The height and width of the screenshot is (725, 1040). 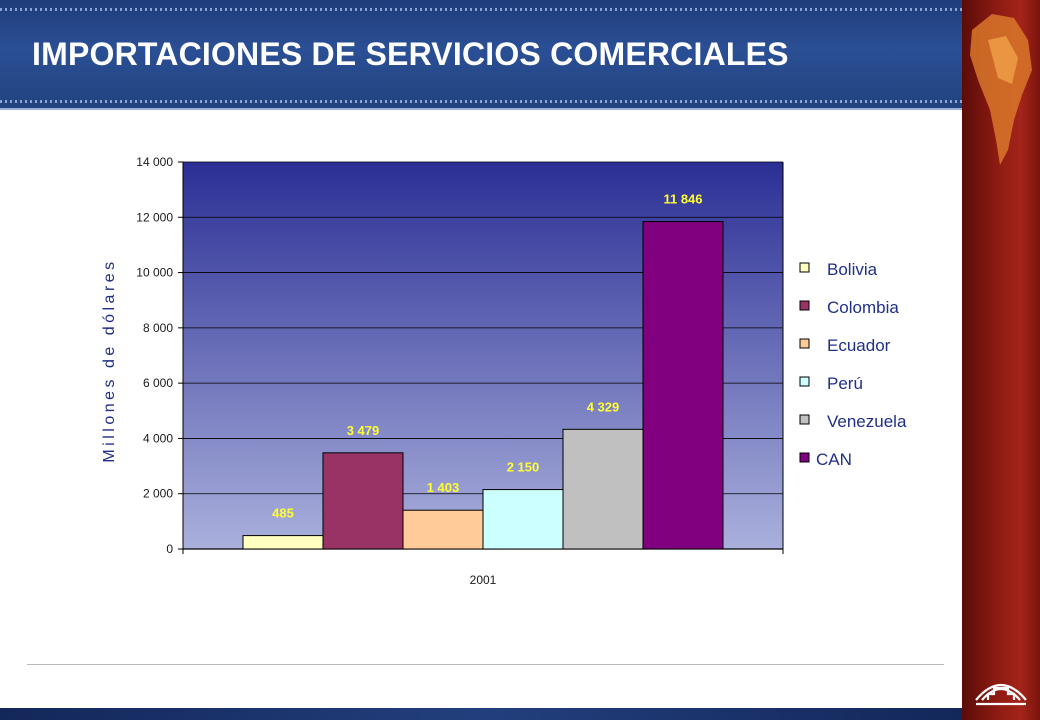 I want to click on data-label: 485, so click(x=283, y=513).